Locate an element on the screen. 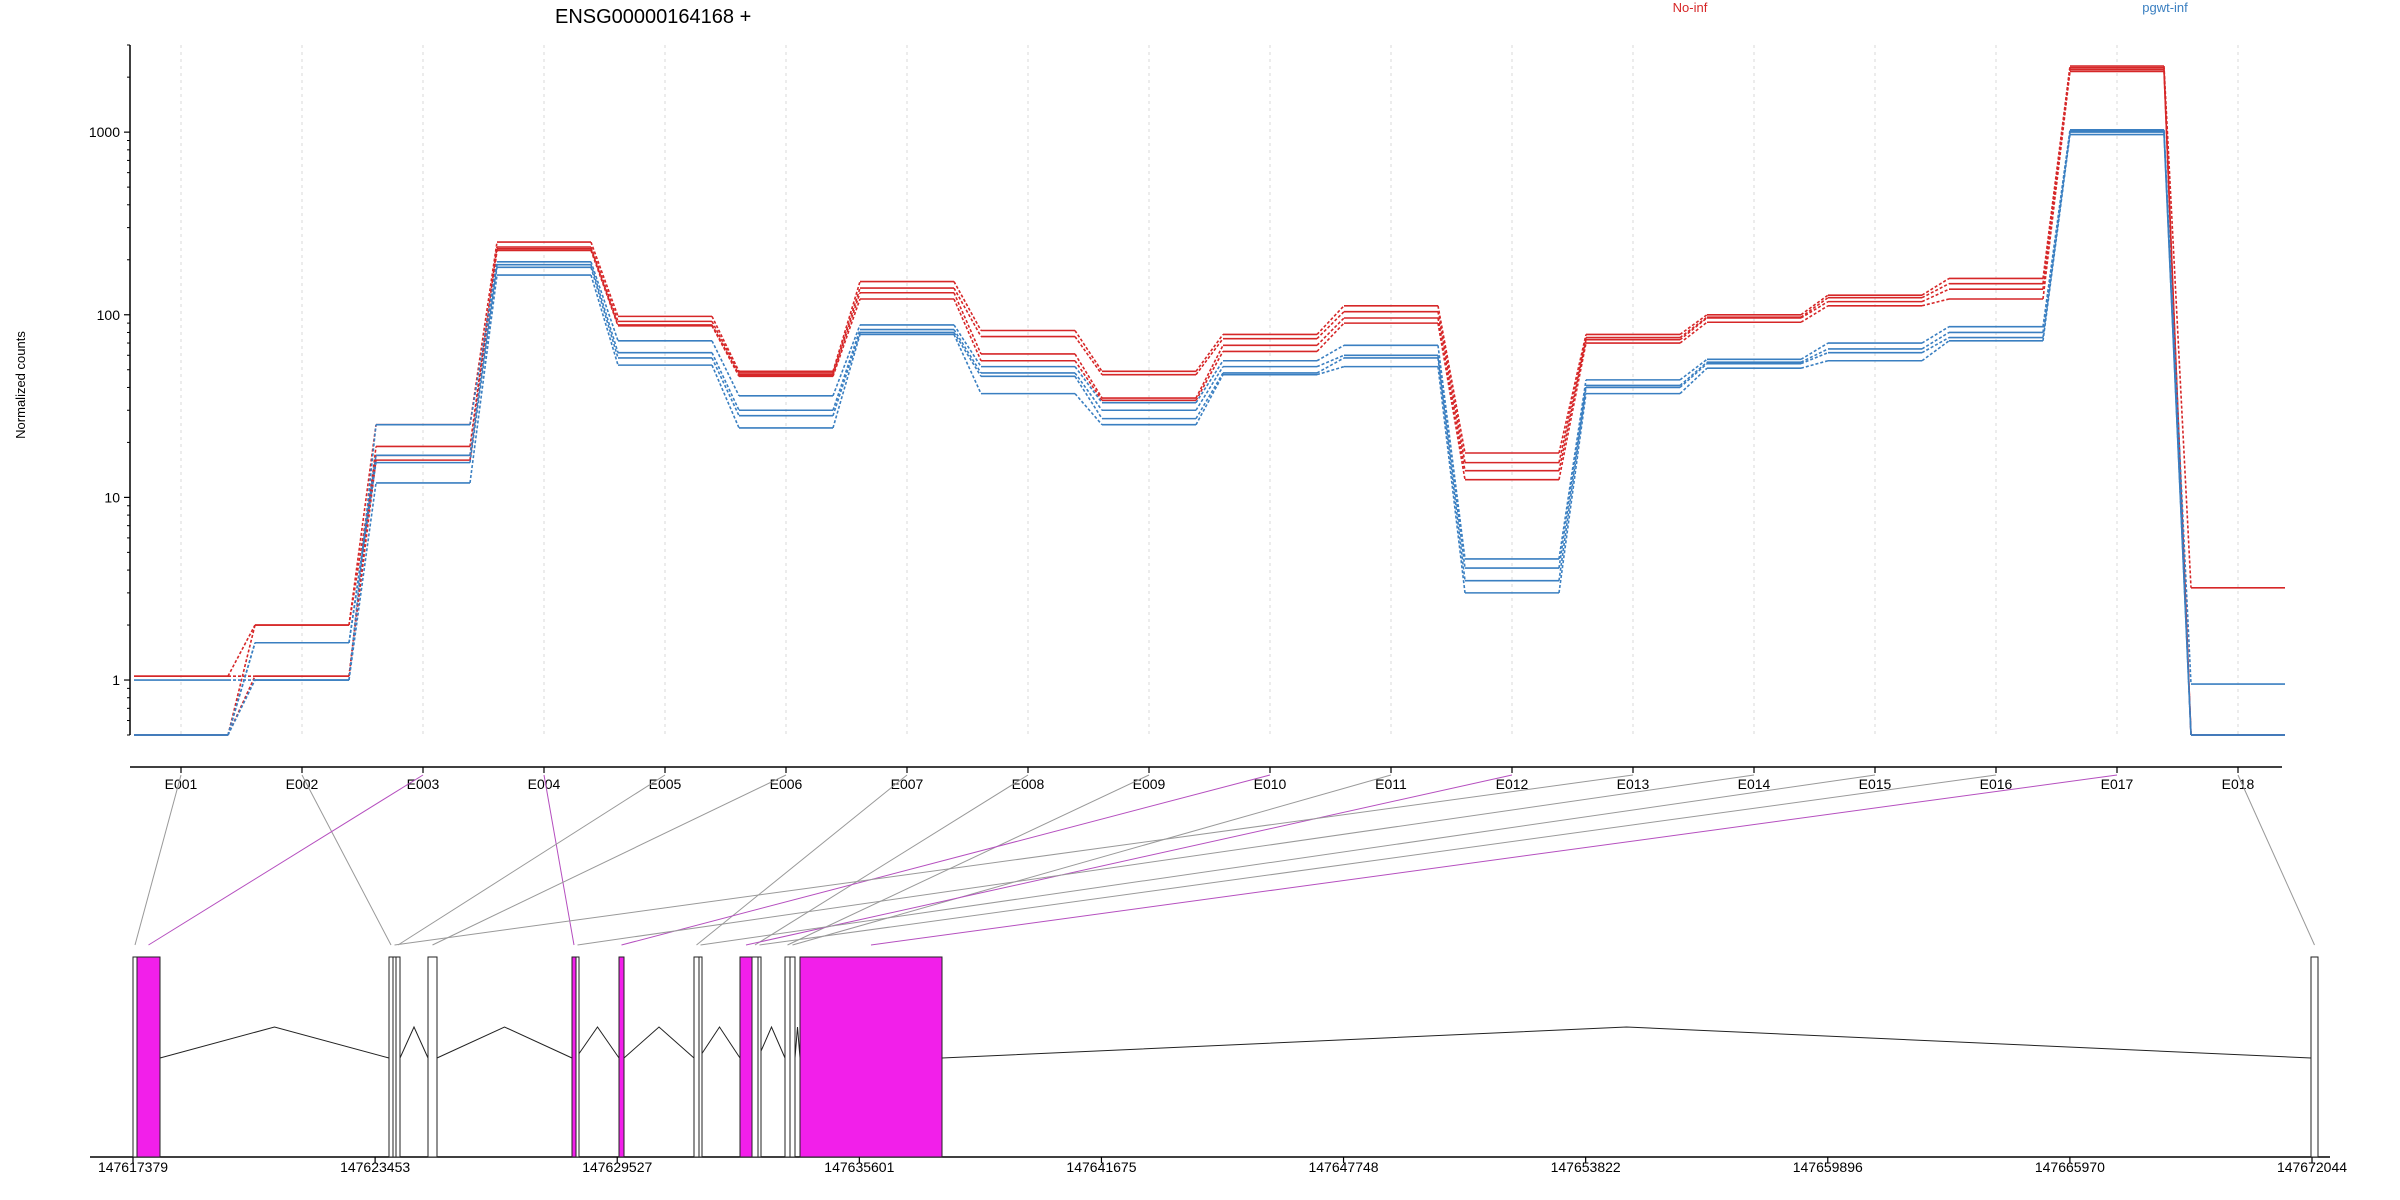  x-tick-label-e016: E016 is located at coordinates (1996, 784).